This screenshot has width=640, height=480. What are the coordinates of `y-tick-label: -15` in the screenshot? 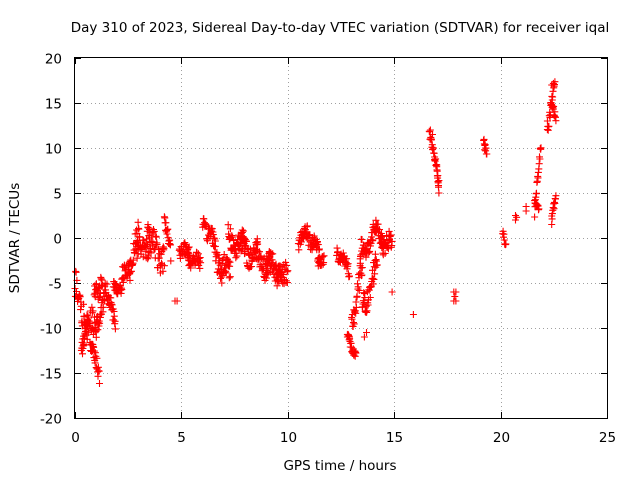 It's located at (51, 375).